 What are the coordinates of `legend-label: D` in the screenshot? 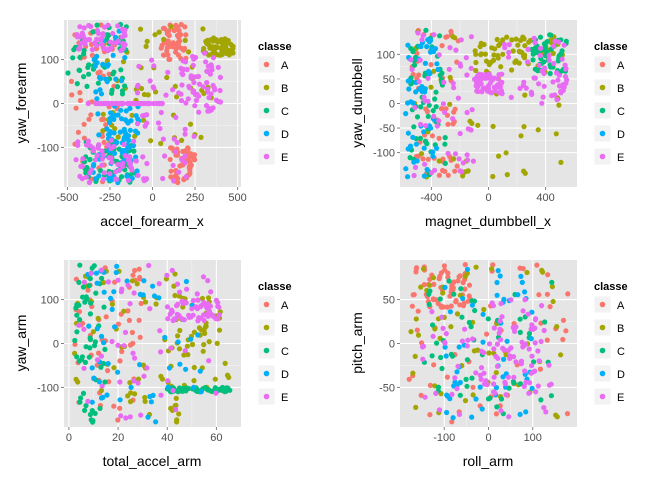 It's located at (621, 135).